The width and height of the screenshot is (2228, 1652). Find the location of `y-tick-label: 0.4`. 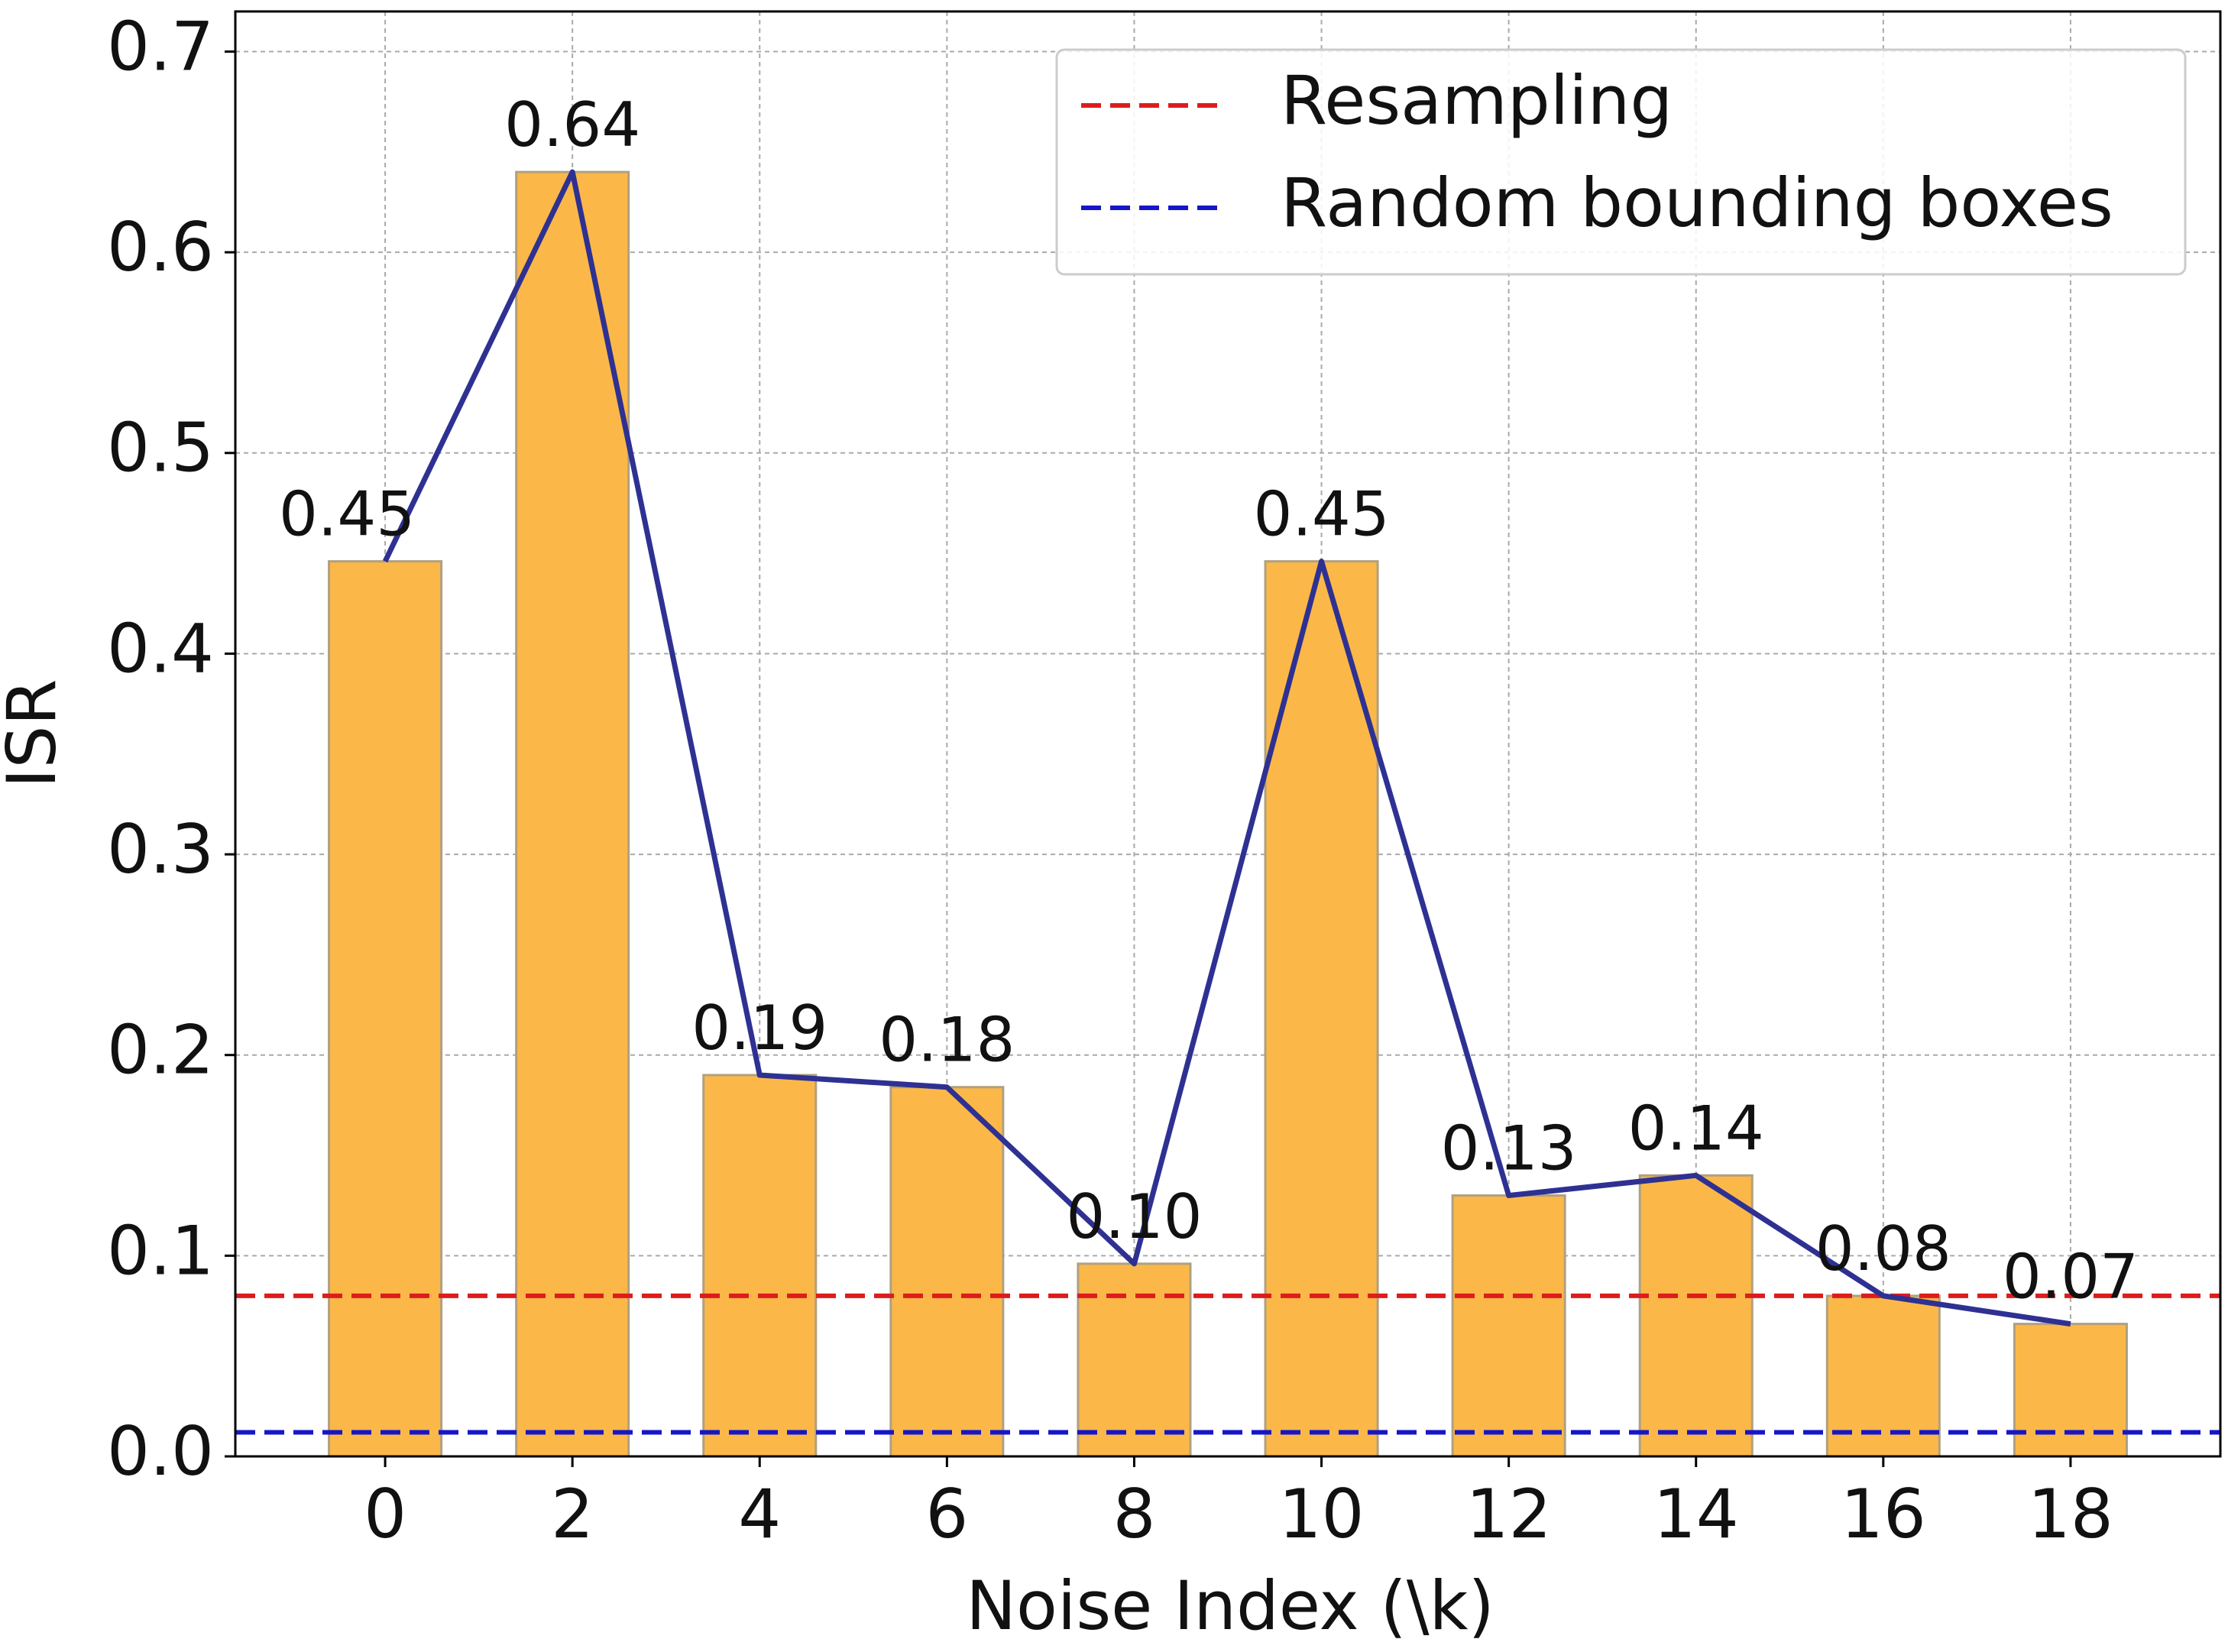

y-tick-label: 0.4 is located at coordinates (160, 648).